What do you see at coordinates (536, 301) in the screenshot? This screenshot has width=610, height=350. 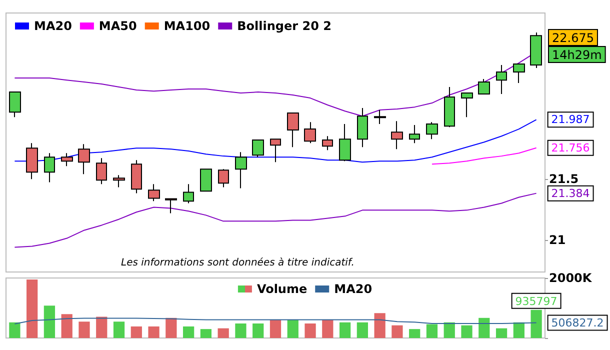 I see `data-label: 935797` at bounding box center [536, 301].